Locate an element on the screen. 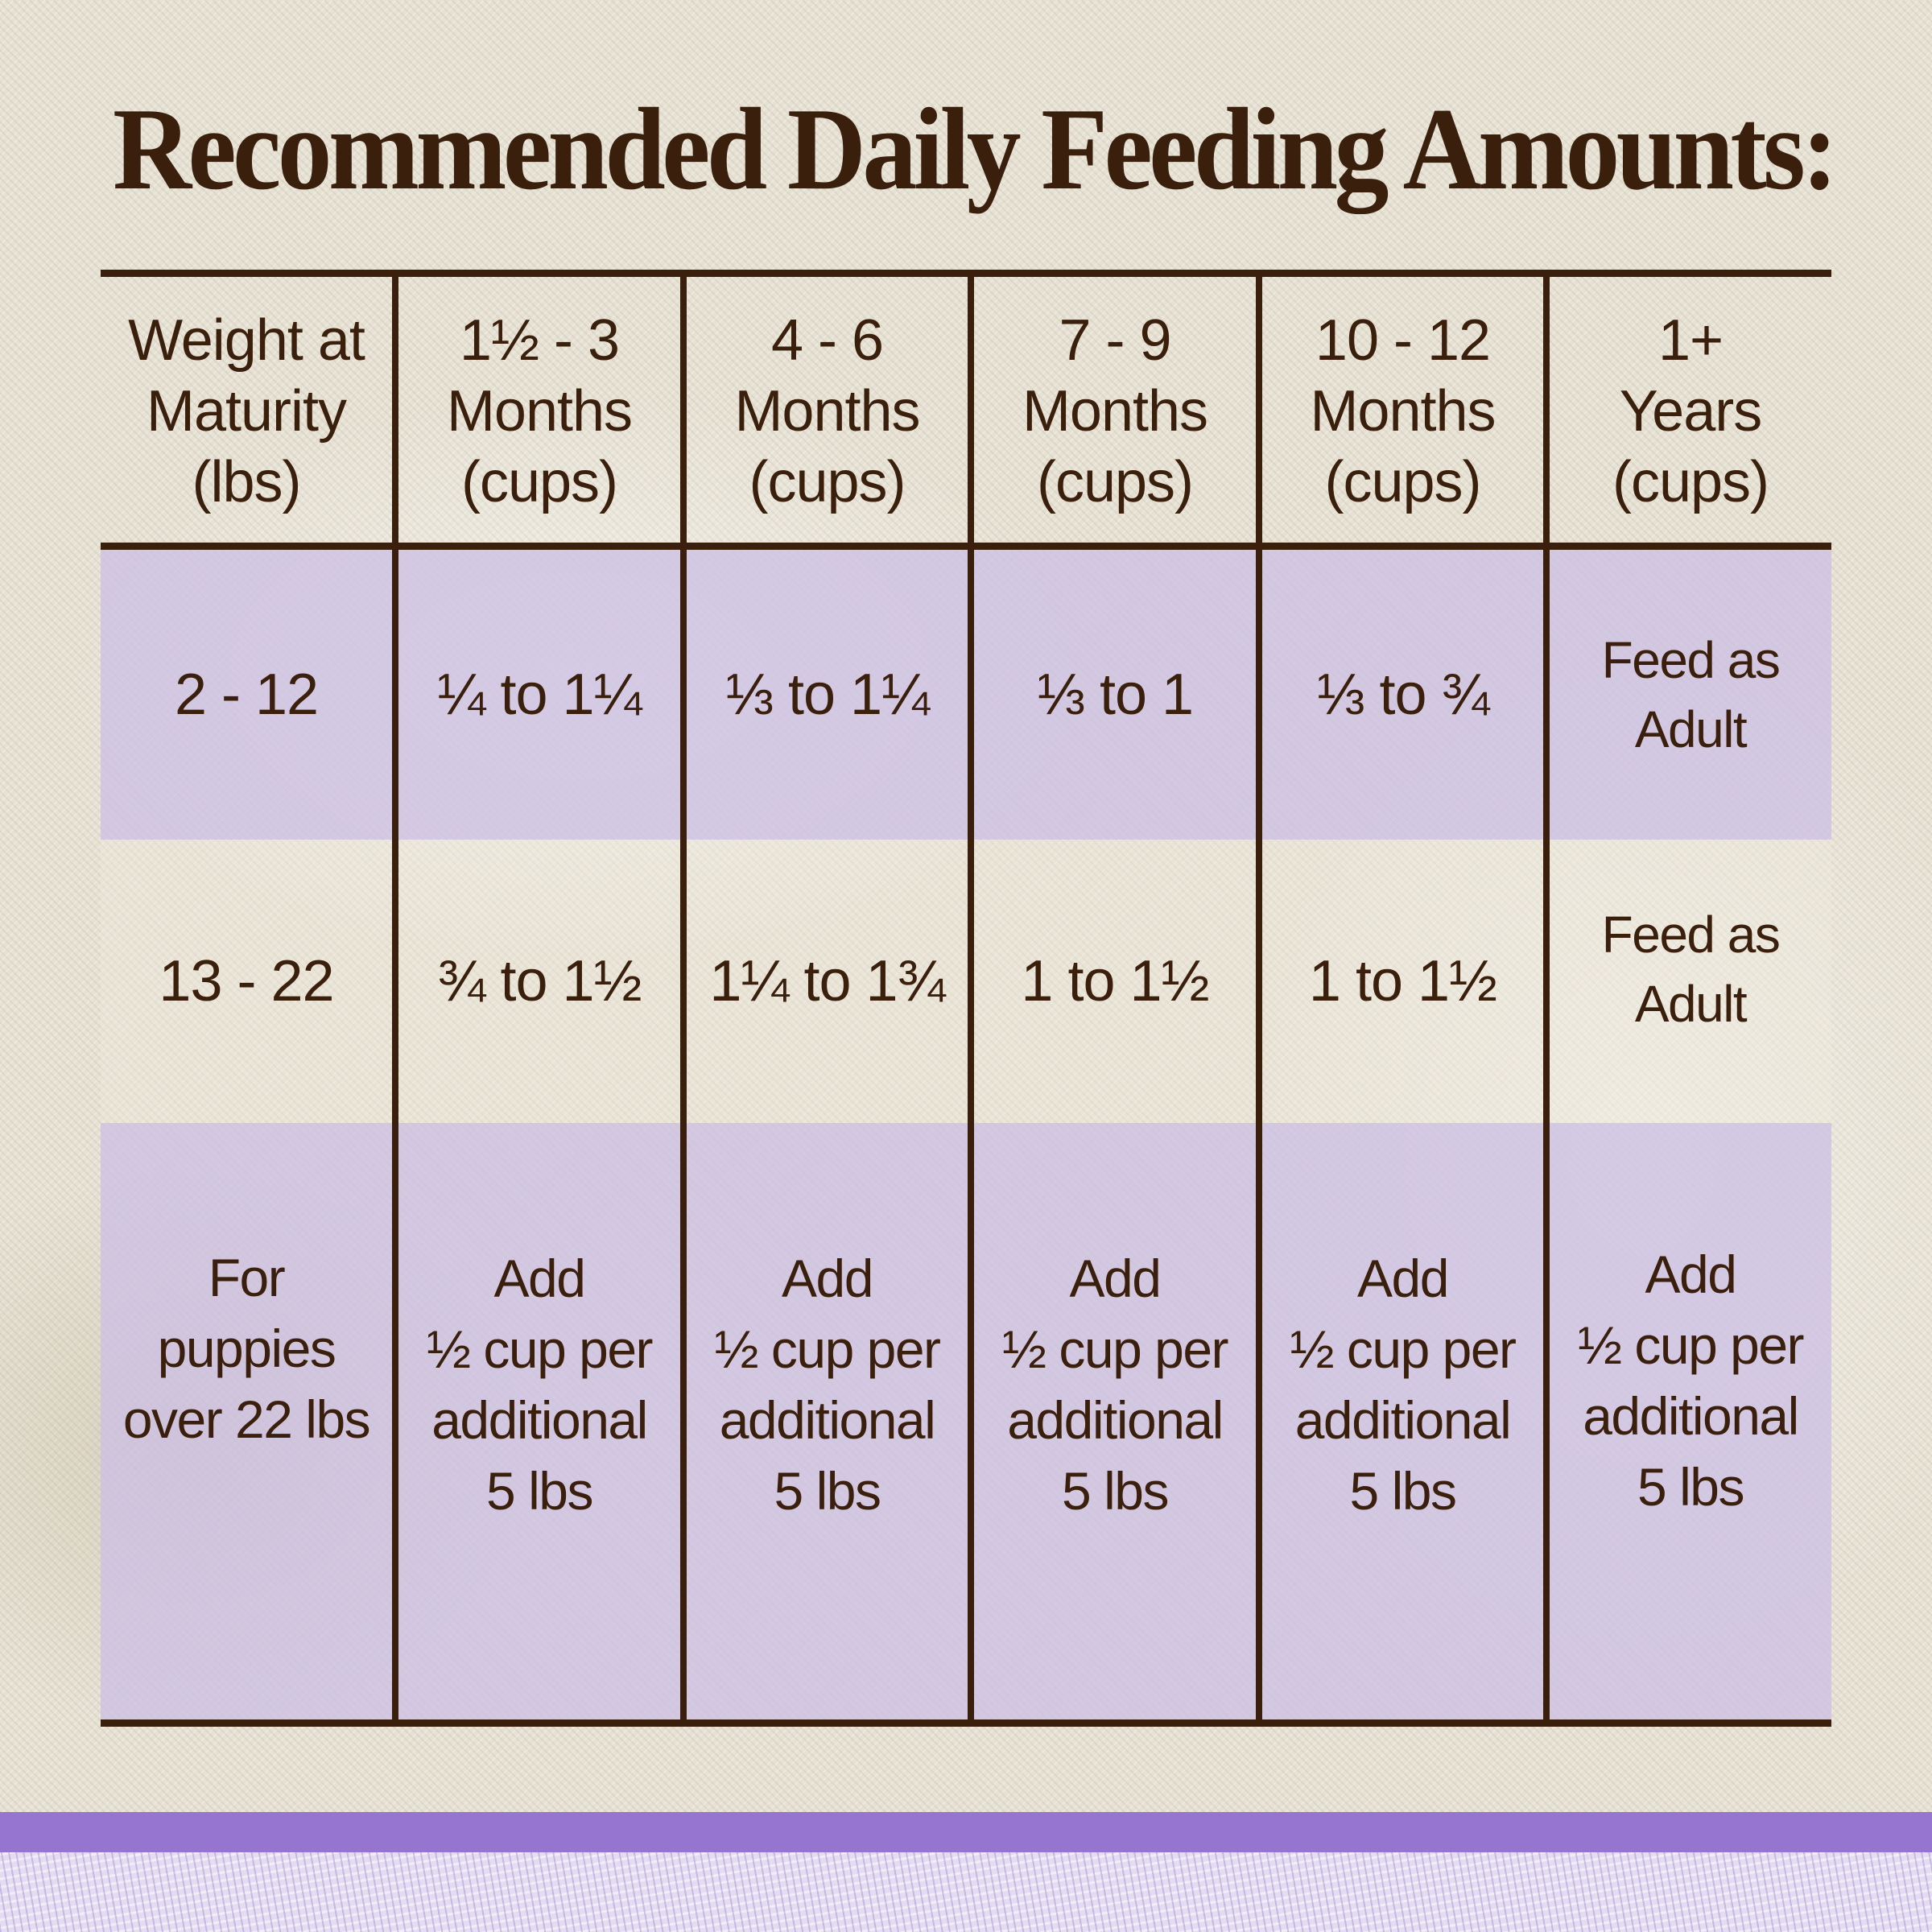  cell-value: ¾ to 1½ is located at coordinates (539, 981).